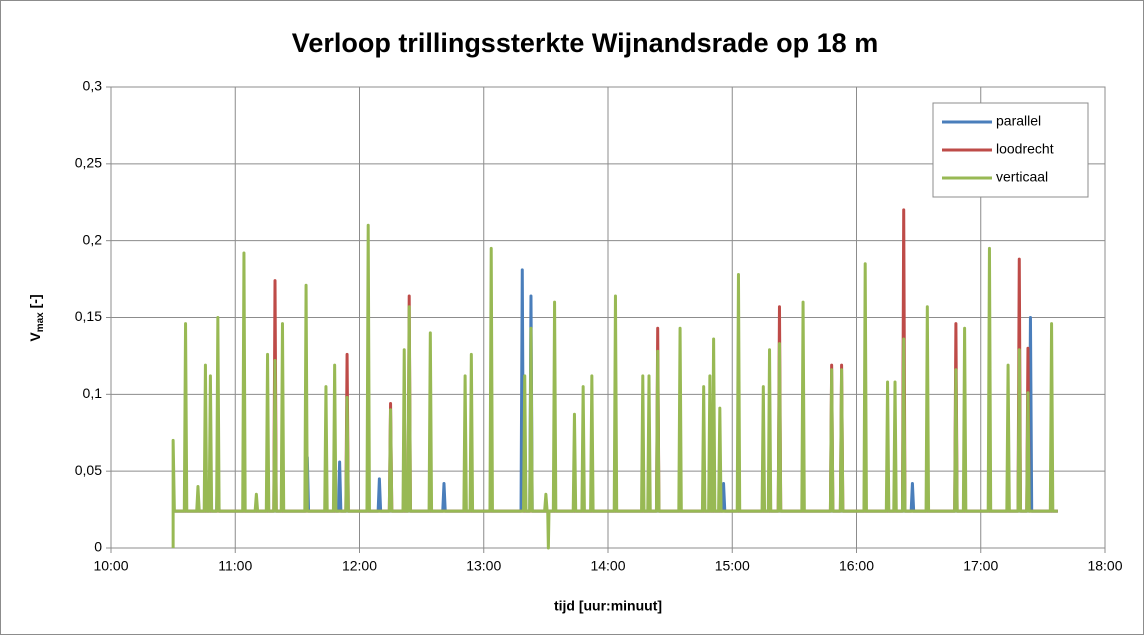 Image resolution: width=1144 pixels, height=635 pixels. I want to click on y-tick-label: 0,2, so click(93, 239).